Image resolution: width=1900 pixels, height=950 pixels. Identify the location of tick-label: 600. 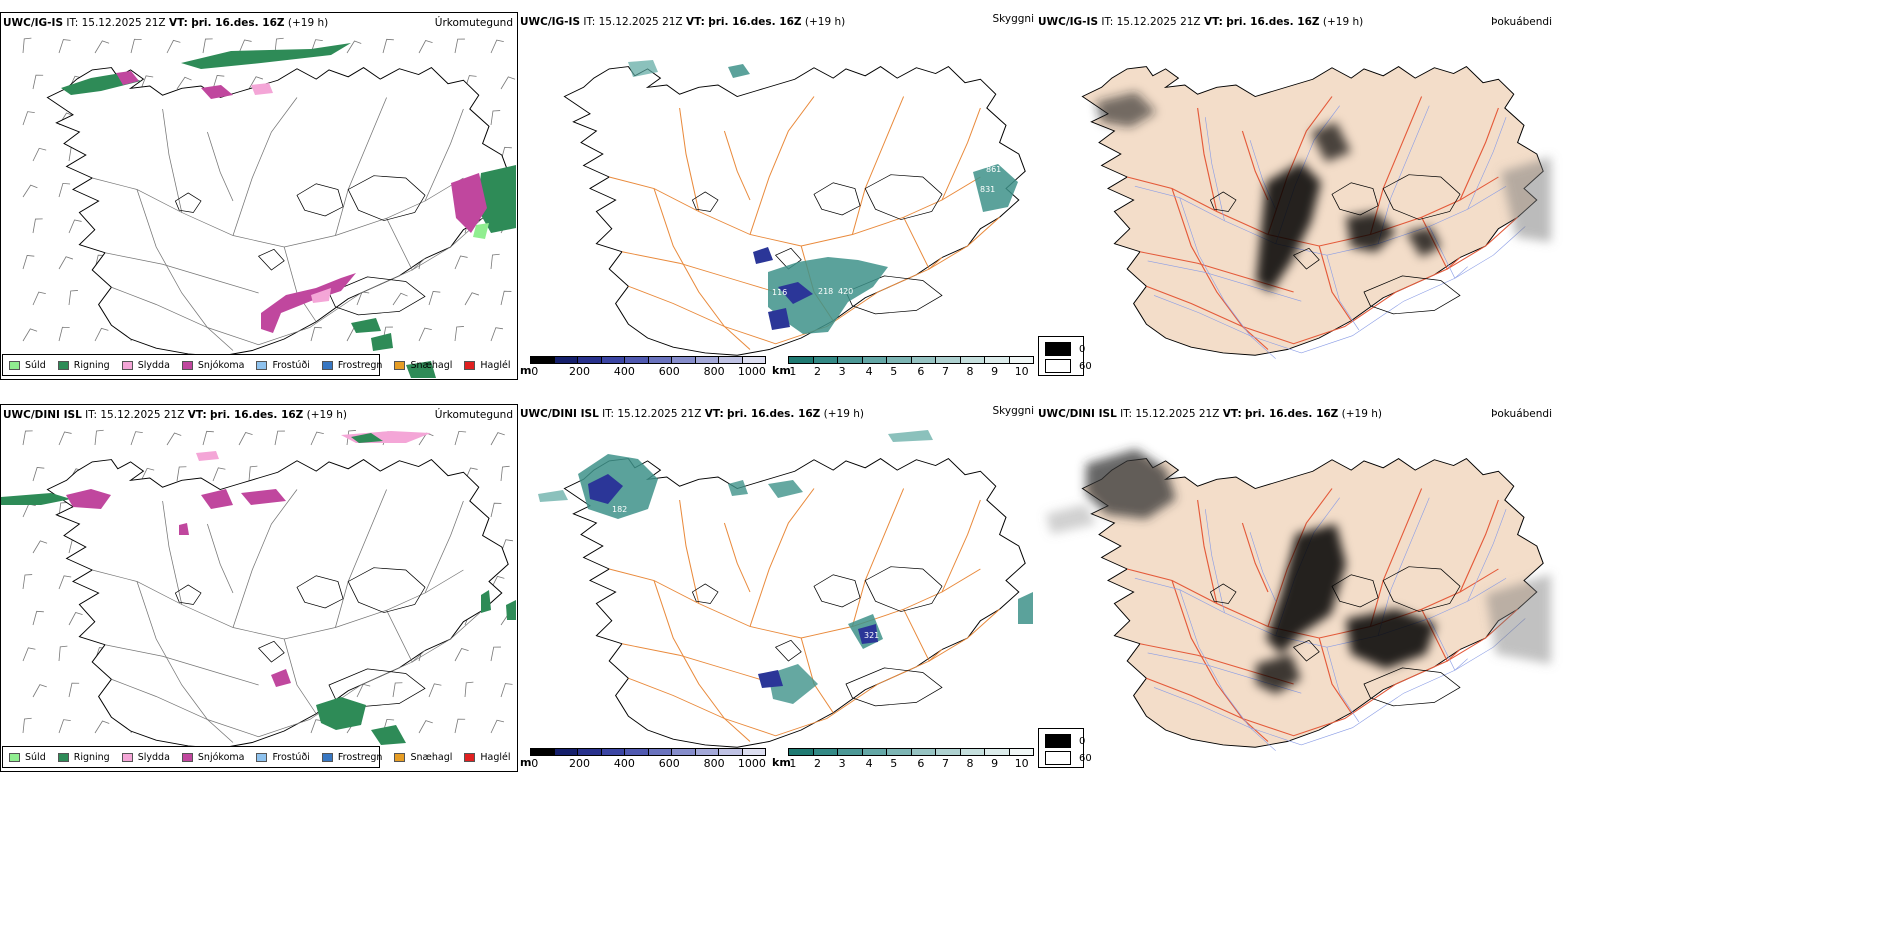
(669, 763).